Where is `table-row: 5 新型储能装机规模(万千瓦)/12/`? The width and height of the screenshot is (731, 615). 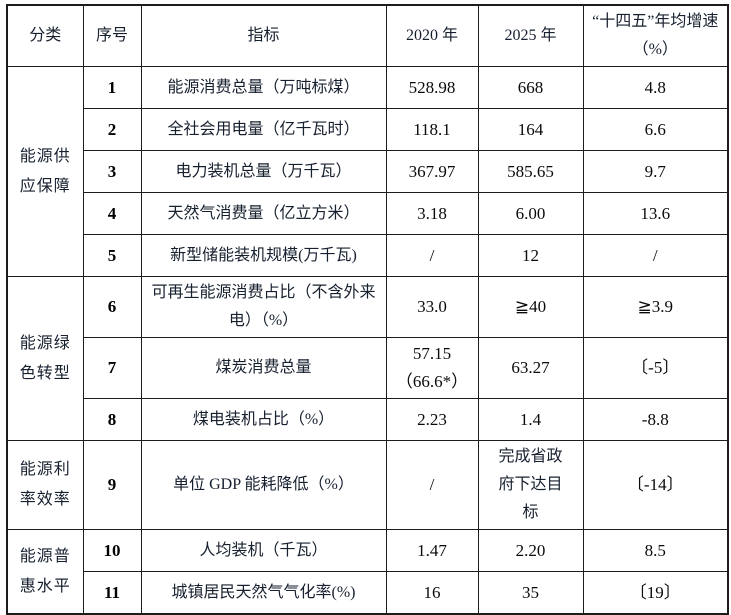
table-row: 5 新型储能装机规模(万千瓦)/12/ is located at coordinates (368, 255).